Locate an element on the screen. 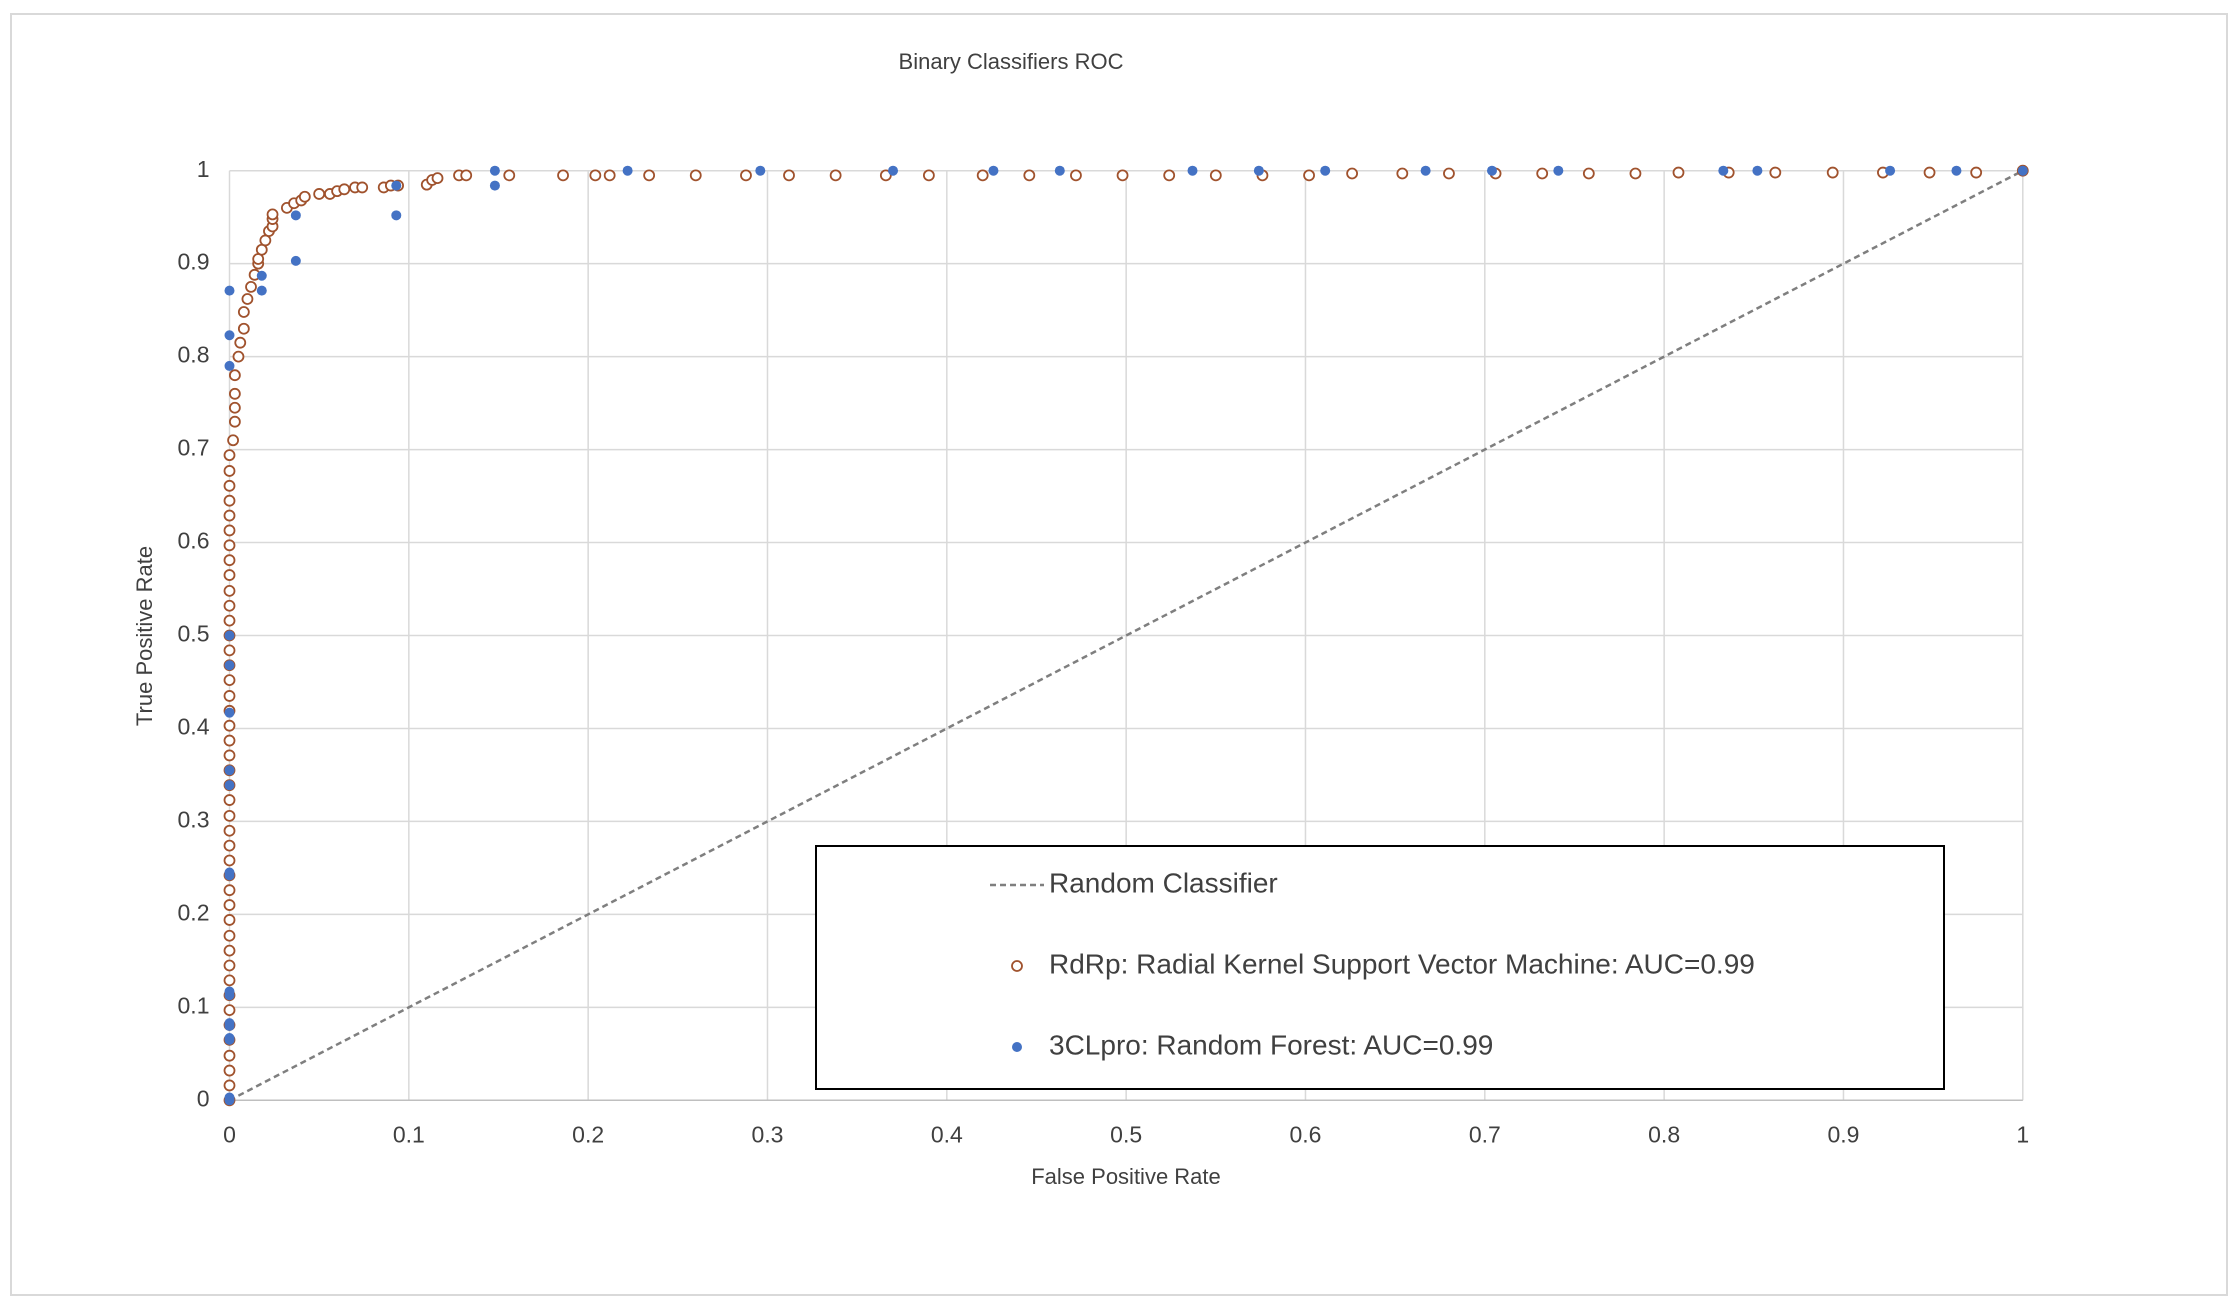 The image size is (2238, 1306). chart-title: Binary Classifiers ROC is located at coordinates (1011, 61).